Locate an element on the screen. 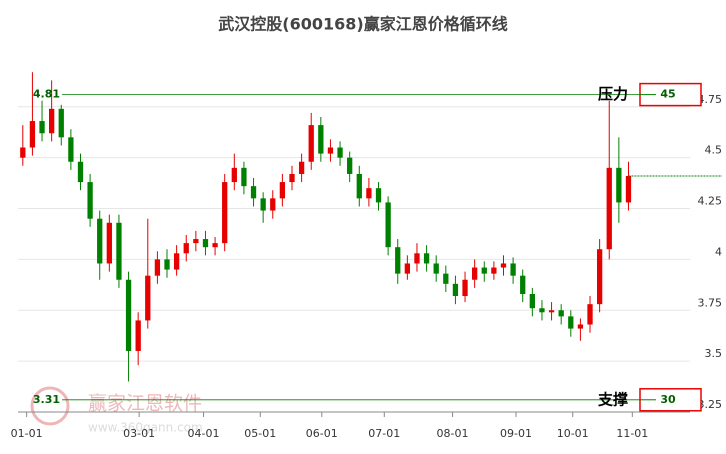 The height and width of the screenshot is (454, 726). level-label: 压力 is located at coordinates (613, 94).